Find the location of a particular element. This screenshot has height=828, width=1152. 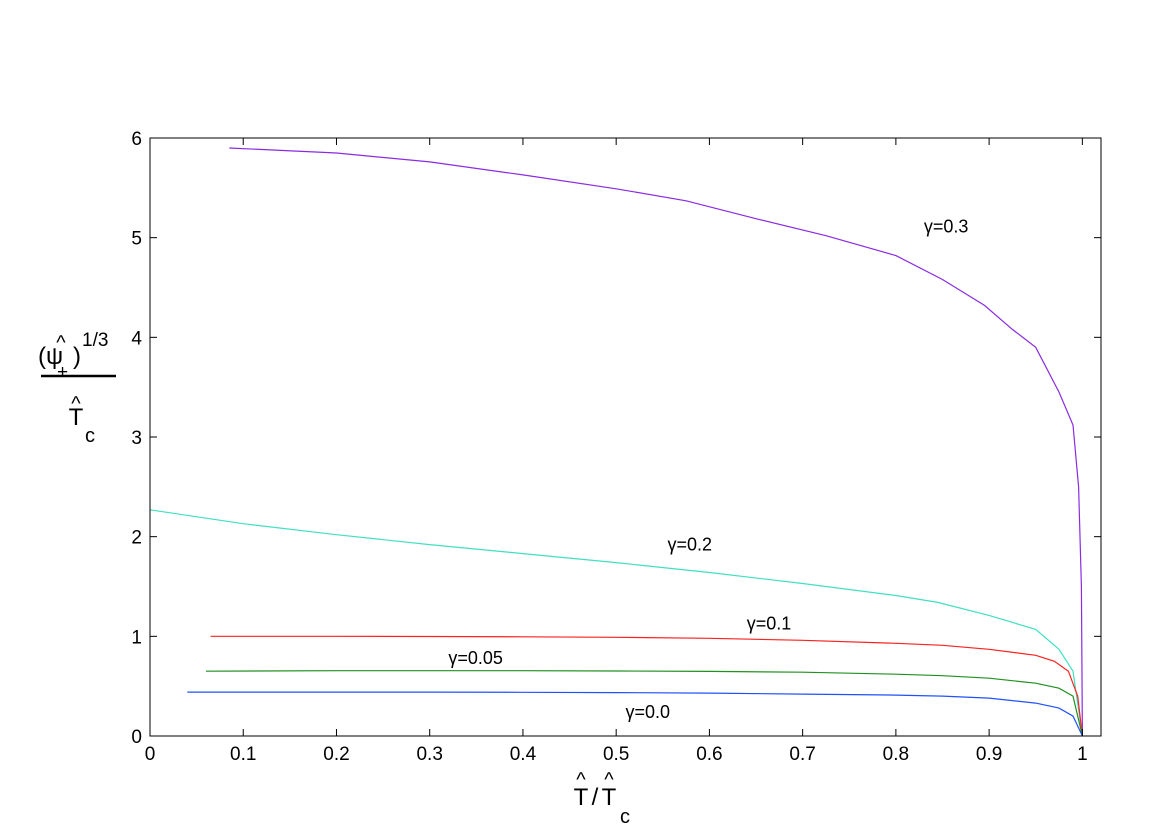

x-tick-label: 0.8 is located at coordinates (896, 754).